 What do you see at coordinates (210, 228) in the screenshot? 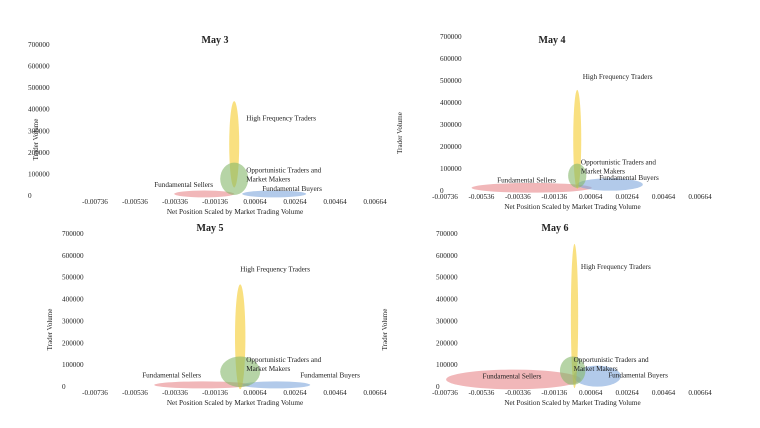
I see `chart-title: May 5` at bounding box center [210, 228].